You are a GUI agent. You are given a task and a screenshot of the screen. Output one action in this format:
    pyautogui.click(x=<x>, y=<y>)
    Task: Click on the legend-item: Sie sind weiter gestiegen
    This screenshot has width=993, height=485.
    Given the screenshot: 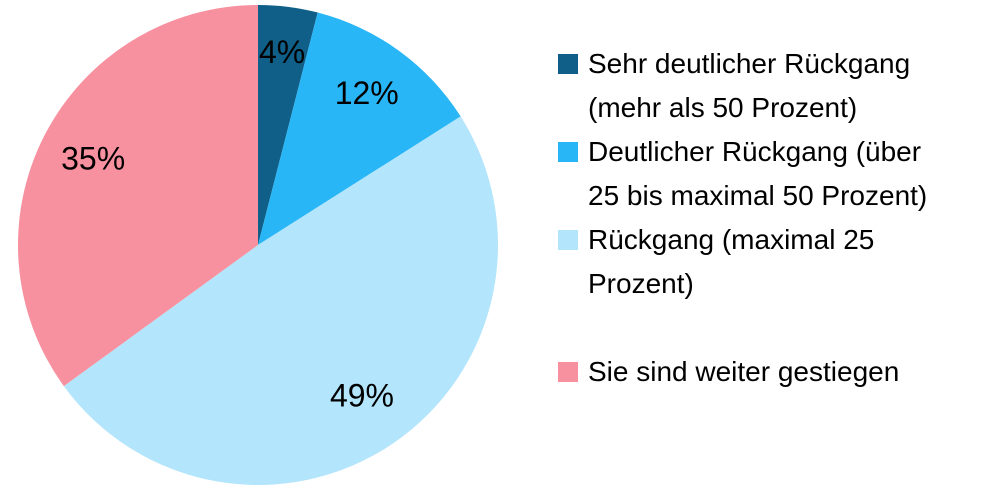 What is the action you would take?
    pyautogui.click(x=773, y=372)
    